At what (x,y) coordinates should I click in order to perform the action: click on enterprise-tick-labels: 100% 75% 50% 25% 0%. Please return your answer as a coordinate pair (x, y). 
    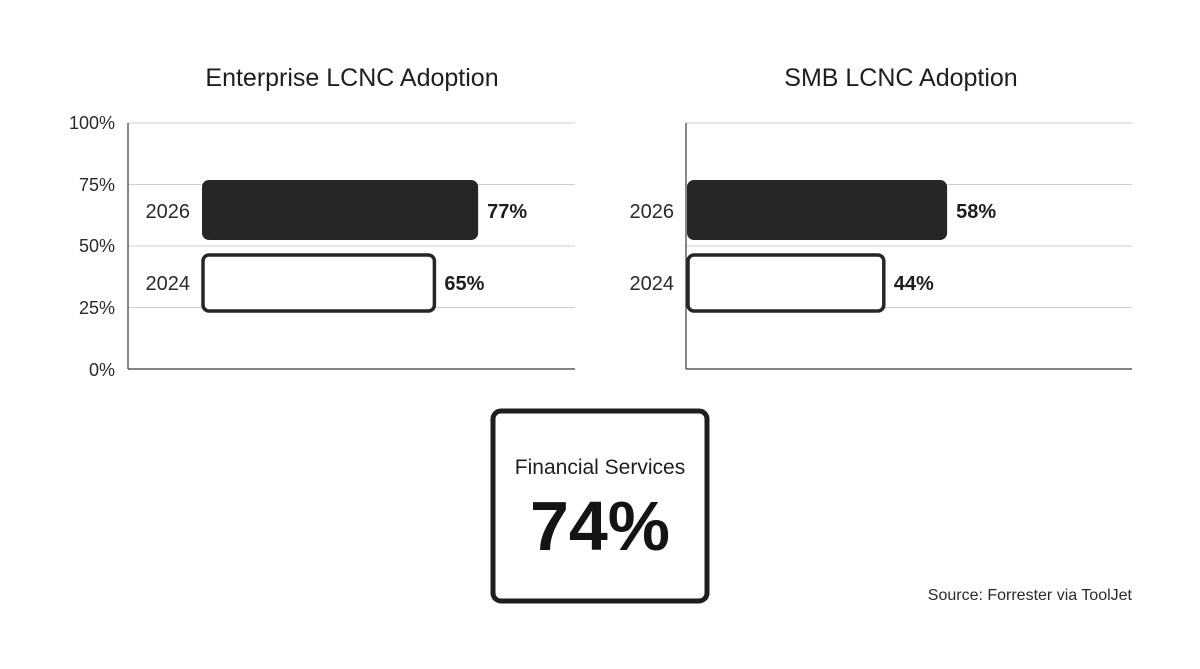
    Looking at the image, I should click on (92, 246).